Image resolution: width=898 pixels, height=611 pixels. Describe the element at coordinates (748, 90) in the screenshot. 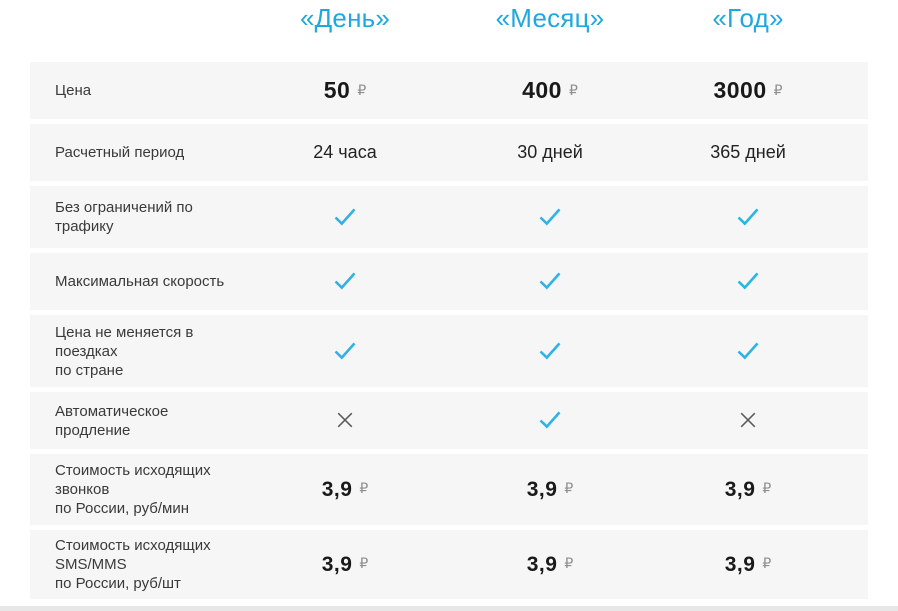

I see `price-value: 3000 ₽` at that location.